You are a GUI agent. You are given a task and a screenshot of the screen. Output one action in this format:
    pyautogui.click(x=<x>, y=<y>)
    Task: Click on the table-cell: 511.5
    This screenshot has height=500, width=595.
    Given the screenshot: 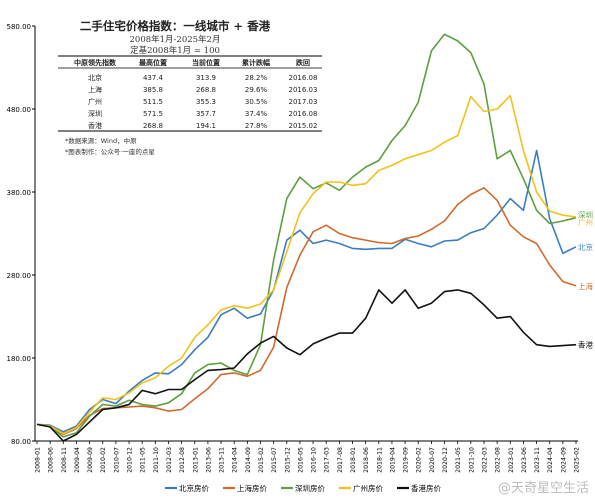 What is the action you would take?
    pyautogui.click(x=153, y=102)
    